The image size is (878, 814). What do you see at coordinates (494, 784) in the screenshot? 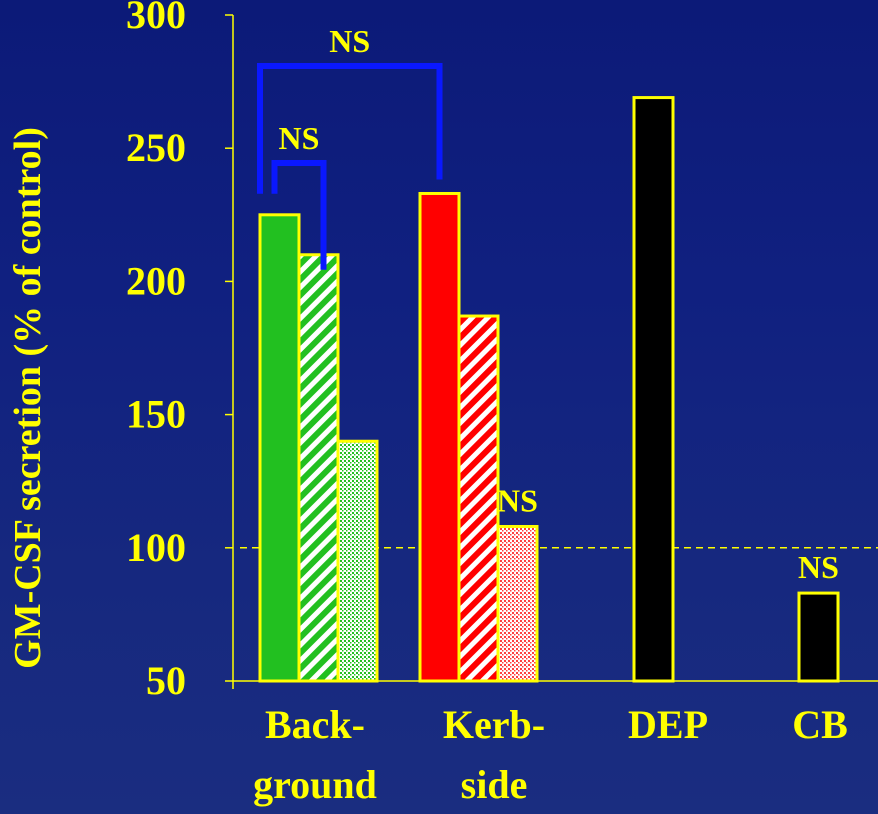
I see `x-tick-label: side` at bounding box center [494, 784].